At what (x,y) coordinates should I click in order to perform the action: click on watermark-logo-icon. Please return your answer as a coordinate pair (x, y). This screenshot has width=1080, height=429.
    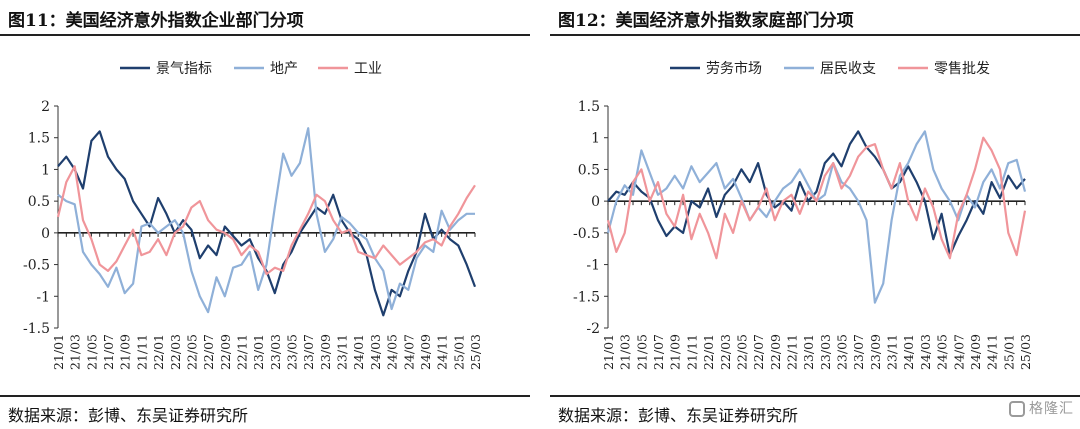
    Looking at the image, I should click on (1017, 409).